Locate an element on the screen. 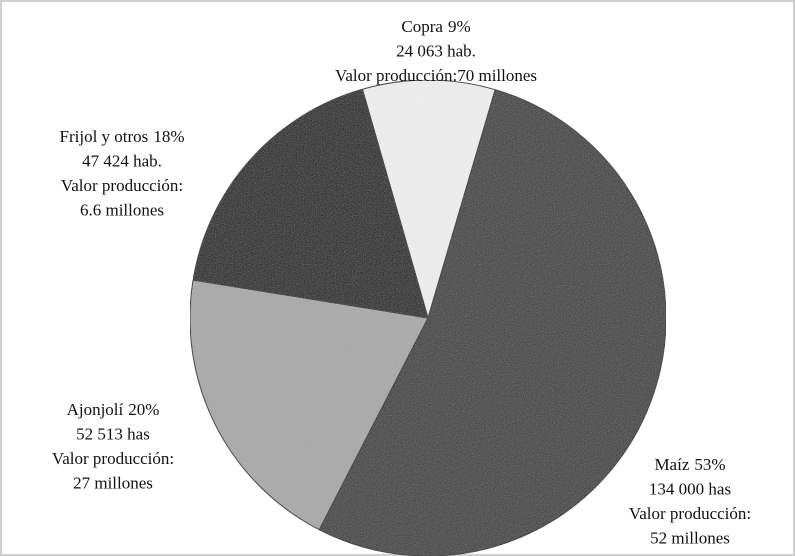  slice-label: Copra 9% is located at coordinates (435, 26).